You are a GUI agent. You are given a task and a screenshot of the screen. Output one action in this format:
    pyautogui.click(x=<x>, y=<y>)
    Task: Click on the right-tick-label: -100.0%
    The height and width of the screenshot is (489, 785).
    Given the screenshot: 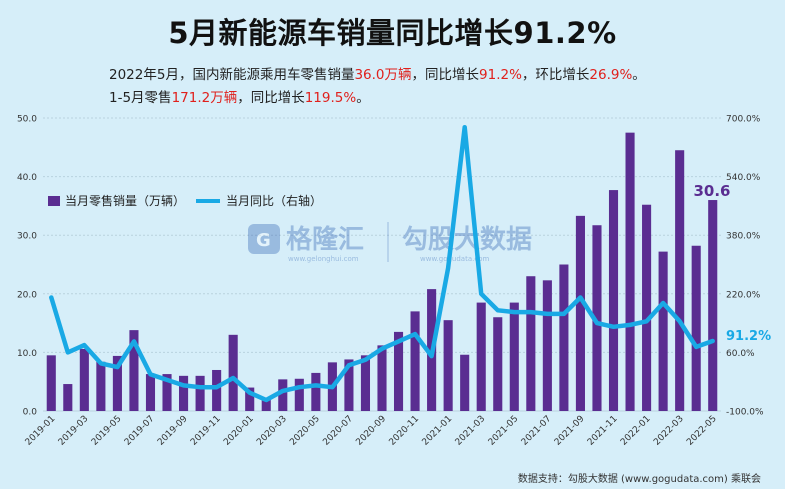 What is the action you would take?
    pyautogui.click(x=745, y=413)
    